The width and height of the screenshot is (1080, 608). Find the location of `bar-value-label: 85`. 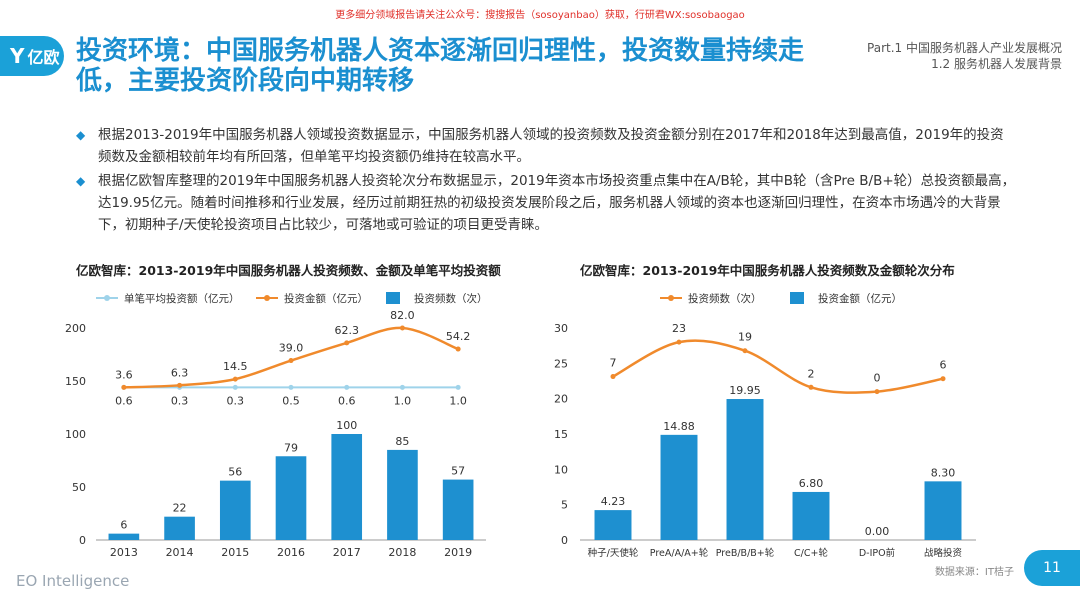

bar-value-label: 85 is located at coordinates (402, 441).